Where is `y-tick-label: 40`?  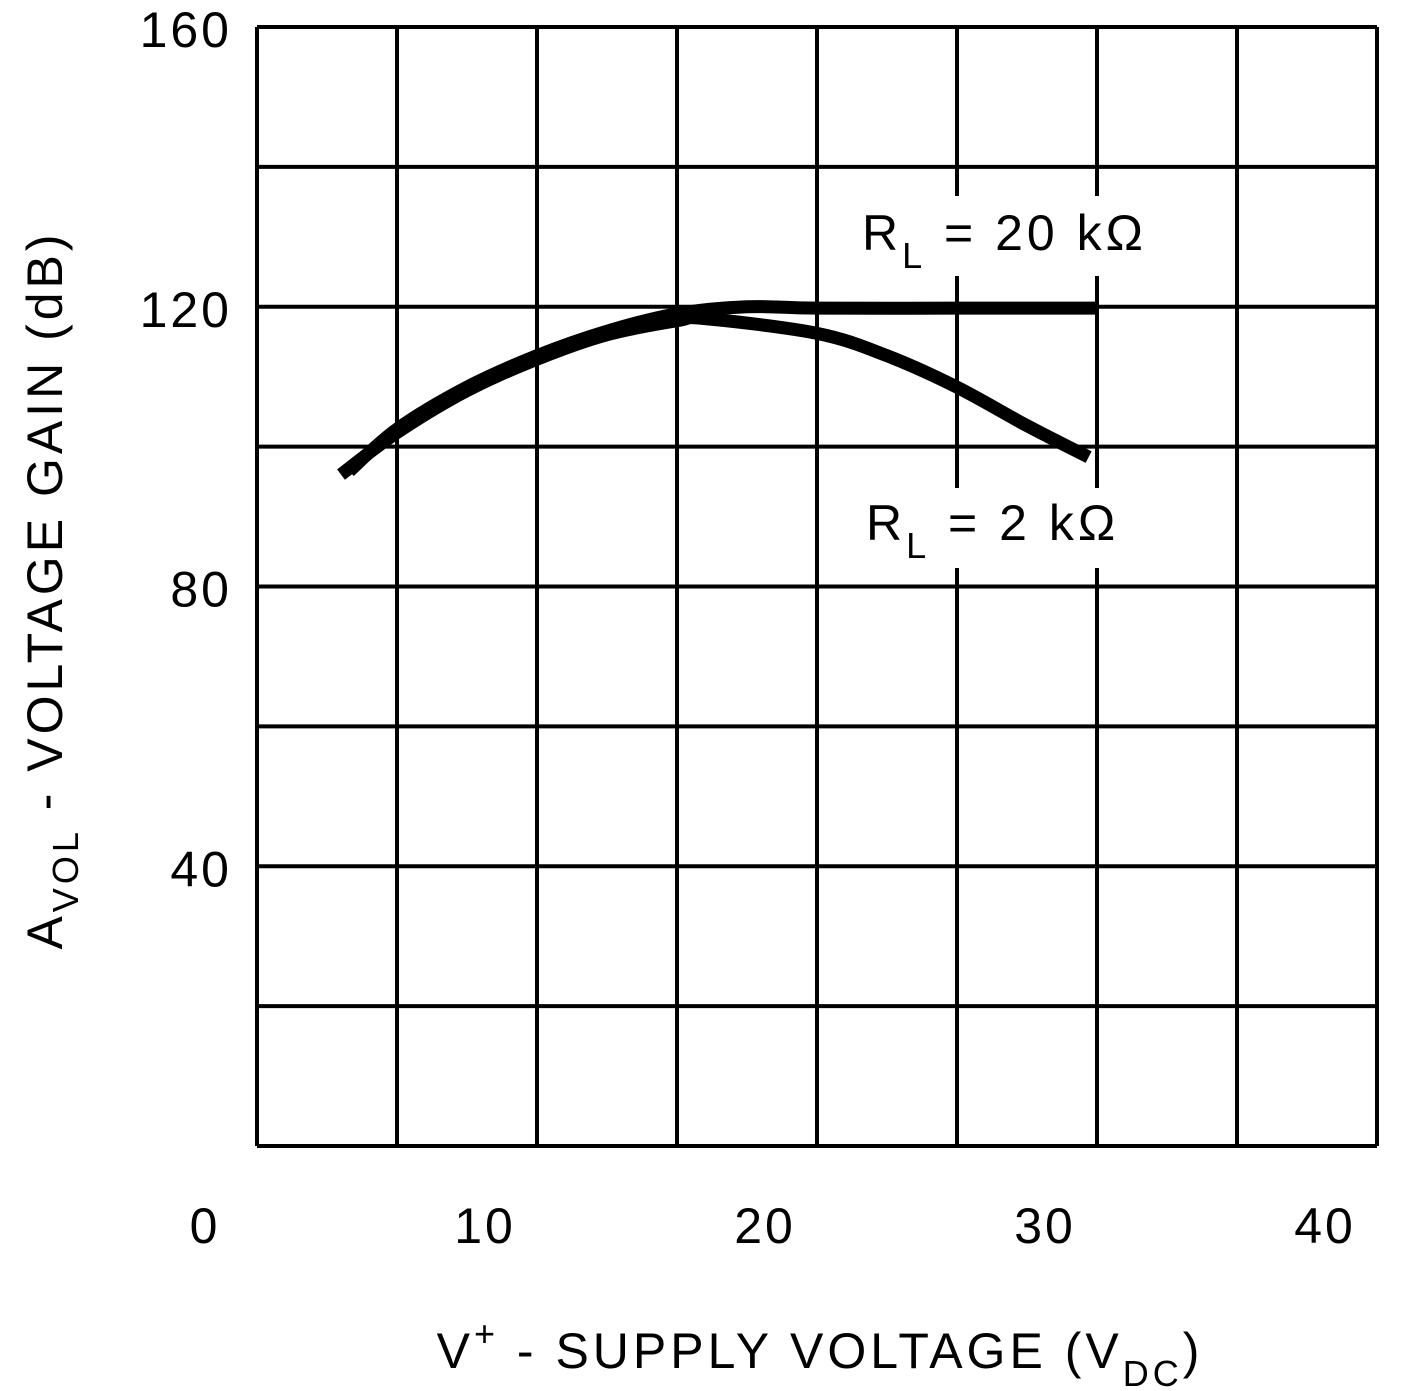 y-tick-label: 40 is located at coordinates (201, 869).